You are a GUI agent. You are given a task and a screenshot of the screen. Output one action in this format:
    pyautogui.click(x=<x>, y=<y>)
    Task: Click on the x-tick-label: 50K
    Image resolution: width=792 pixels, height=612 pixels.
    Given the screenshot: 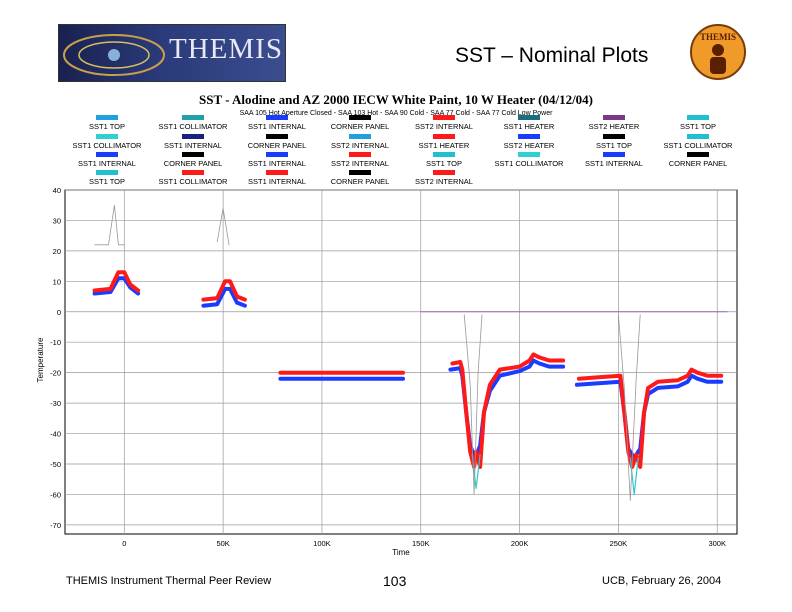 What is the action you would take?
    pyautogui.click(x=222, y=543)
    